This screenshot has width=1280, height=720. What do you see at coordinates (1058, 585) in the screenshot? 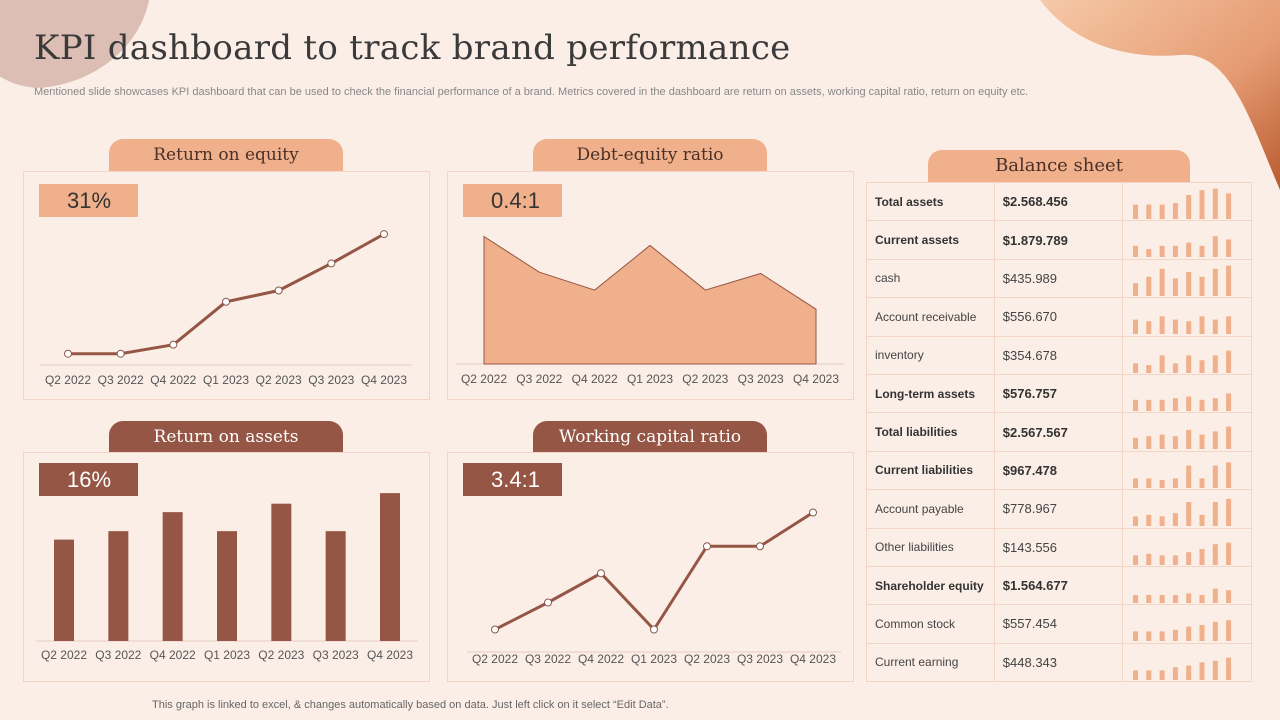
I see `balance-sheet-value: $1.564.677` at bounding box center [1058, 585].